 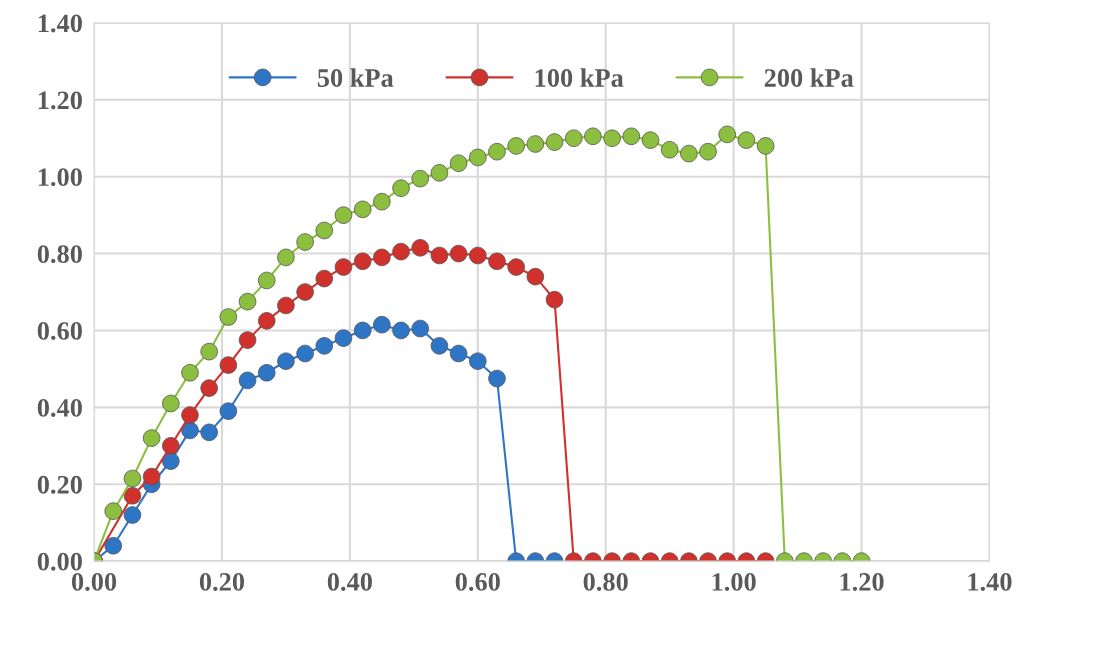 I want to click on x-tick-label: 0.20, so click(x=222, y=582).